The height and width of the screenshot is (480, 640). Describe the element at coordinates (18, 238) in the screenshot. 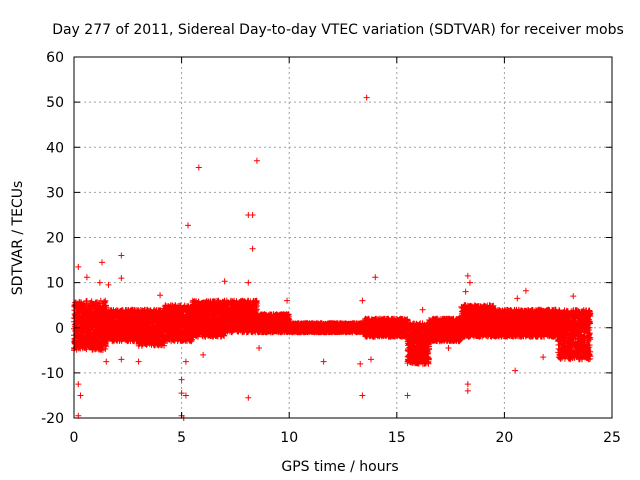

I see `y-axis-title: SDTVAR / TECUs` at that location.